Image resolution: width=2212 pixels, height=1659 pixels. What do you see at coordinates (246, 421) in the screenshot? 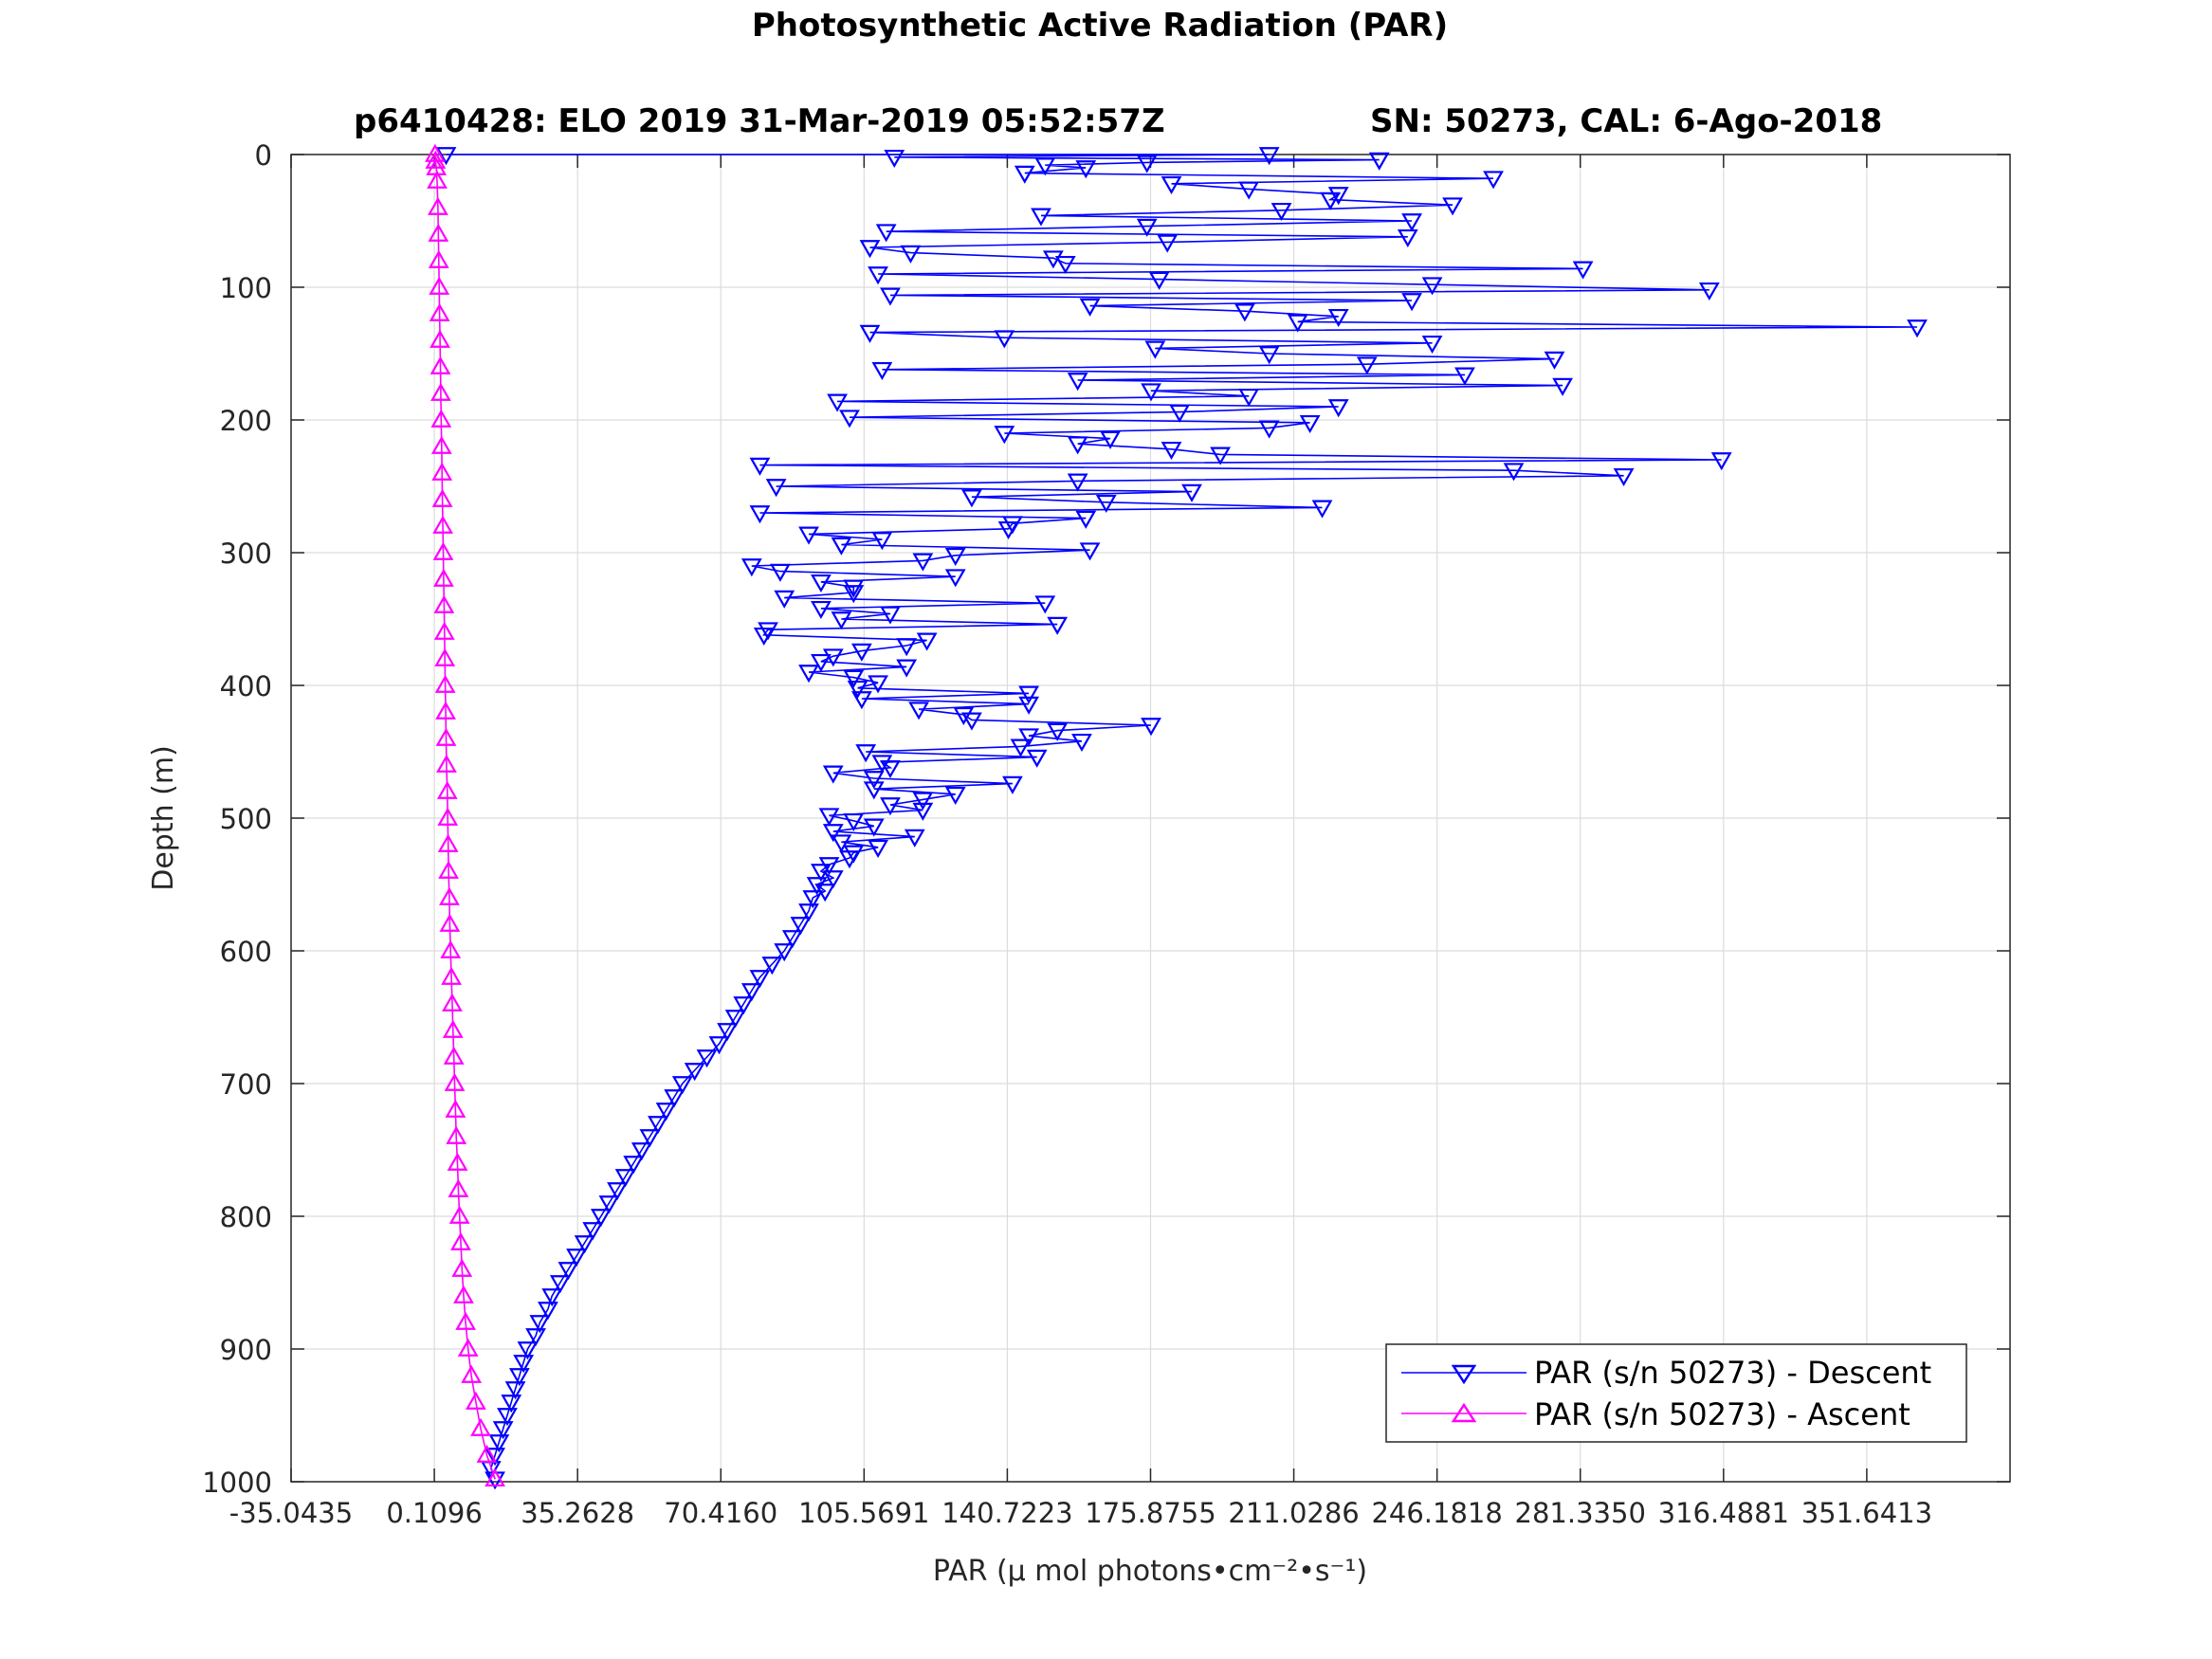
I see `y-tick-label: 200` at bounding box center [246, 421].